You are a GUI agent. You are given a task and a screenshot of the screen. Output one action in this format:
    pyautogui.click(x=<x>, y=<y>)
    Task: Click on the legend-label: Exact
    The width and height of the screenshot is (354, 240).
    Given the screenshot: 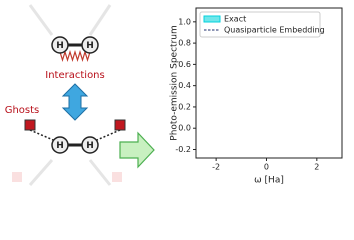 What is the action you would take?
    pyautogui.click(x=235, y=19)
    